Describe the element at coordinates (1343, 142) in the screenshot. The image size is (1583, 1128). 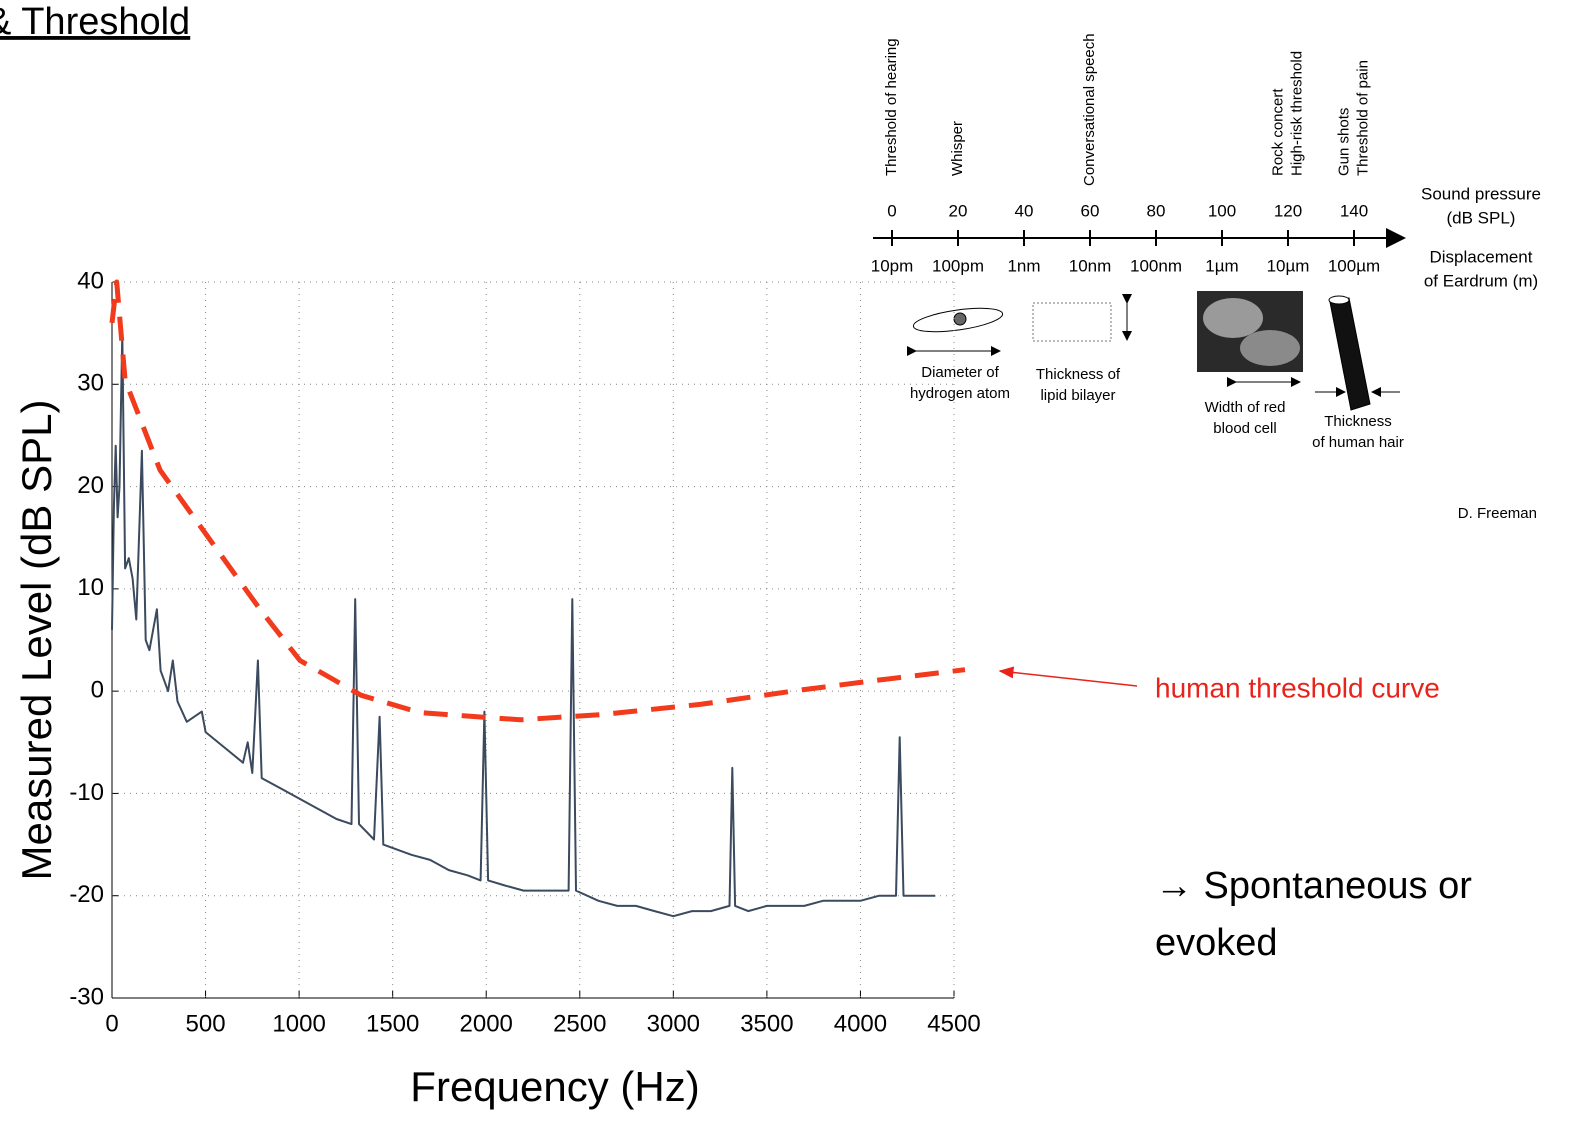
I see `event-label: Gun shots` at that location.